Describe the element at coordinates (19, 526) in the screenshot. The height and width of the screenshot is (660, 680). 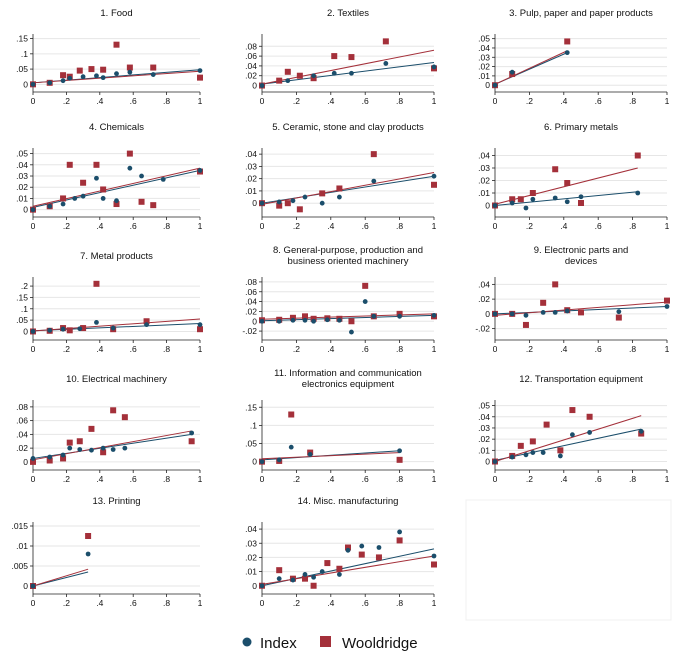
I see `y-tick-label: .015` at that location.